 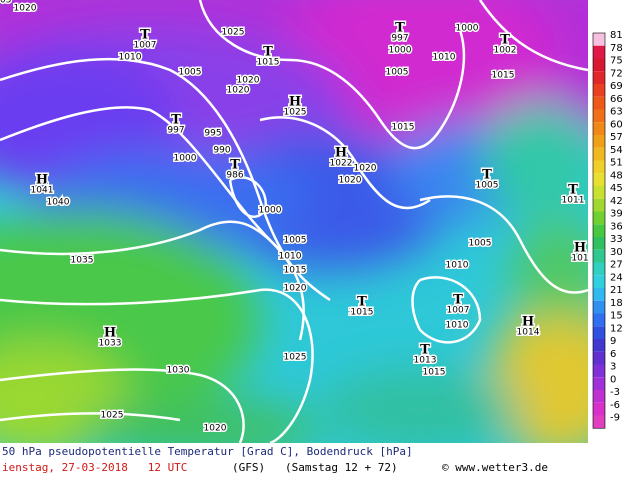 What do you see at coordinates (94, 467) in the screenshot?
I see `footer-date: ienstag, 27-03-2018 12 UTC` at bounding box center [94, 467].